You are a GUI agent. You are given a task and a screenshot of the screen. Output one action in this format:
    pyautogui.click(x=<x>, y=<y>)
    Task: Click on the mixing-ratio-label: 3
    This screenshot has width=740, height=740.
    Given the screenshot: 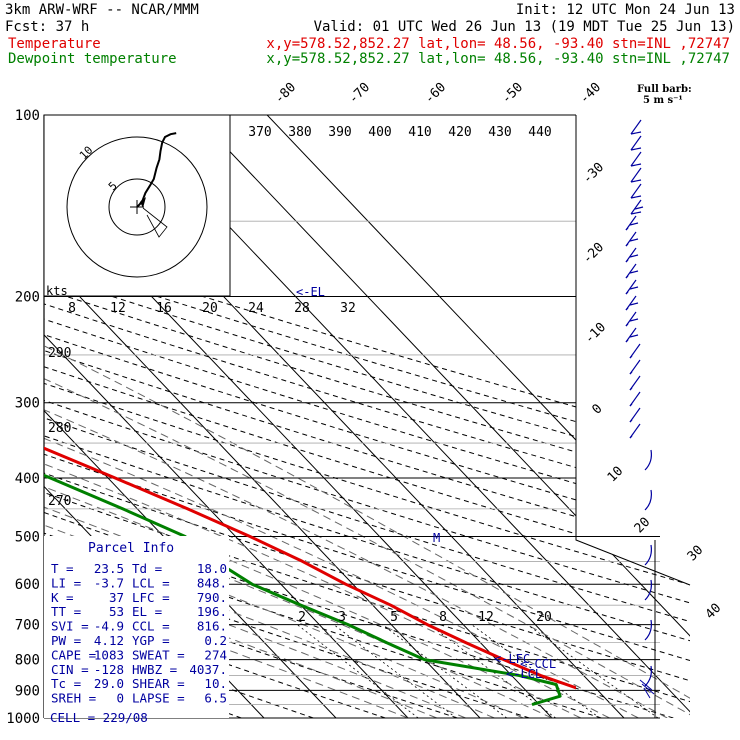 What is the action you would take?
    pyautogui.click(x=342, y=617)
    